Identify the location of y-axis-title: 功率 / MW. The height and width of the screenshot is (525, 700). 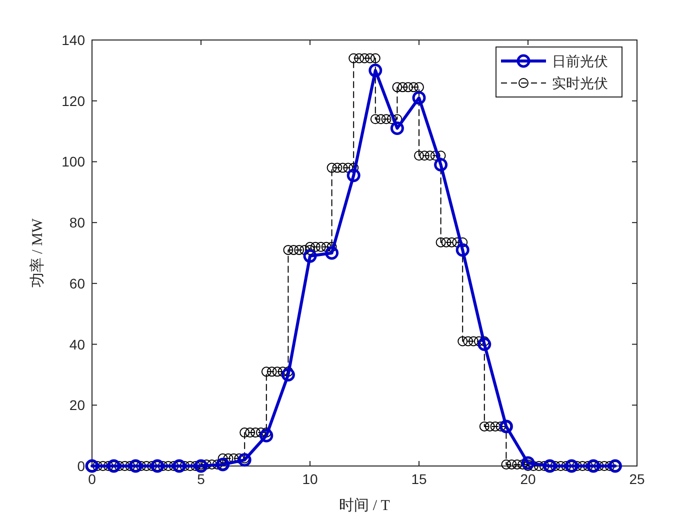
(37, 253).